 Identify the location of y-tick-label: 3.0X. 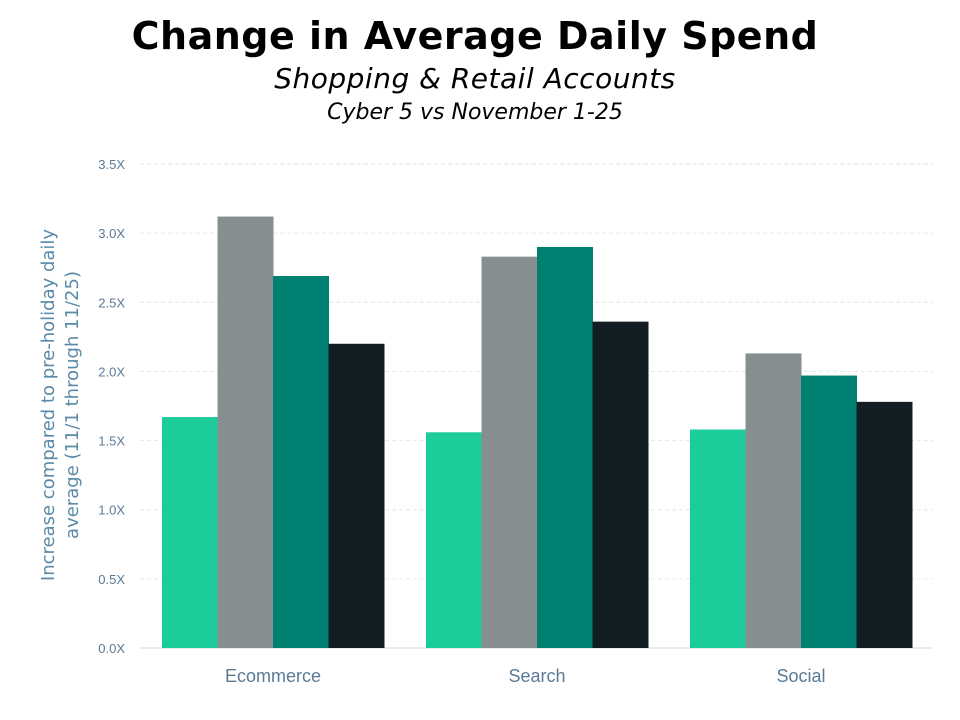
(111, 233).